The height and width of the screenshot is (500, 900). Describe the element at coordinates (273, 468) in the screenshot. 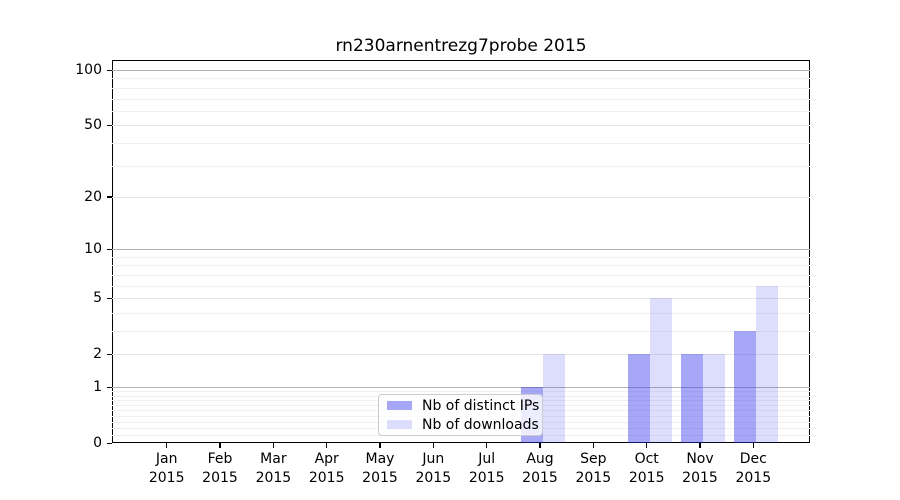

I see `x-tick-label-mar: Mar 2015` at that location.